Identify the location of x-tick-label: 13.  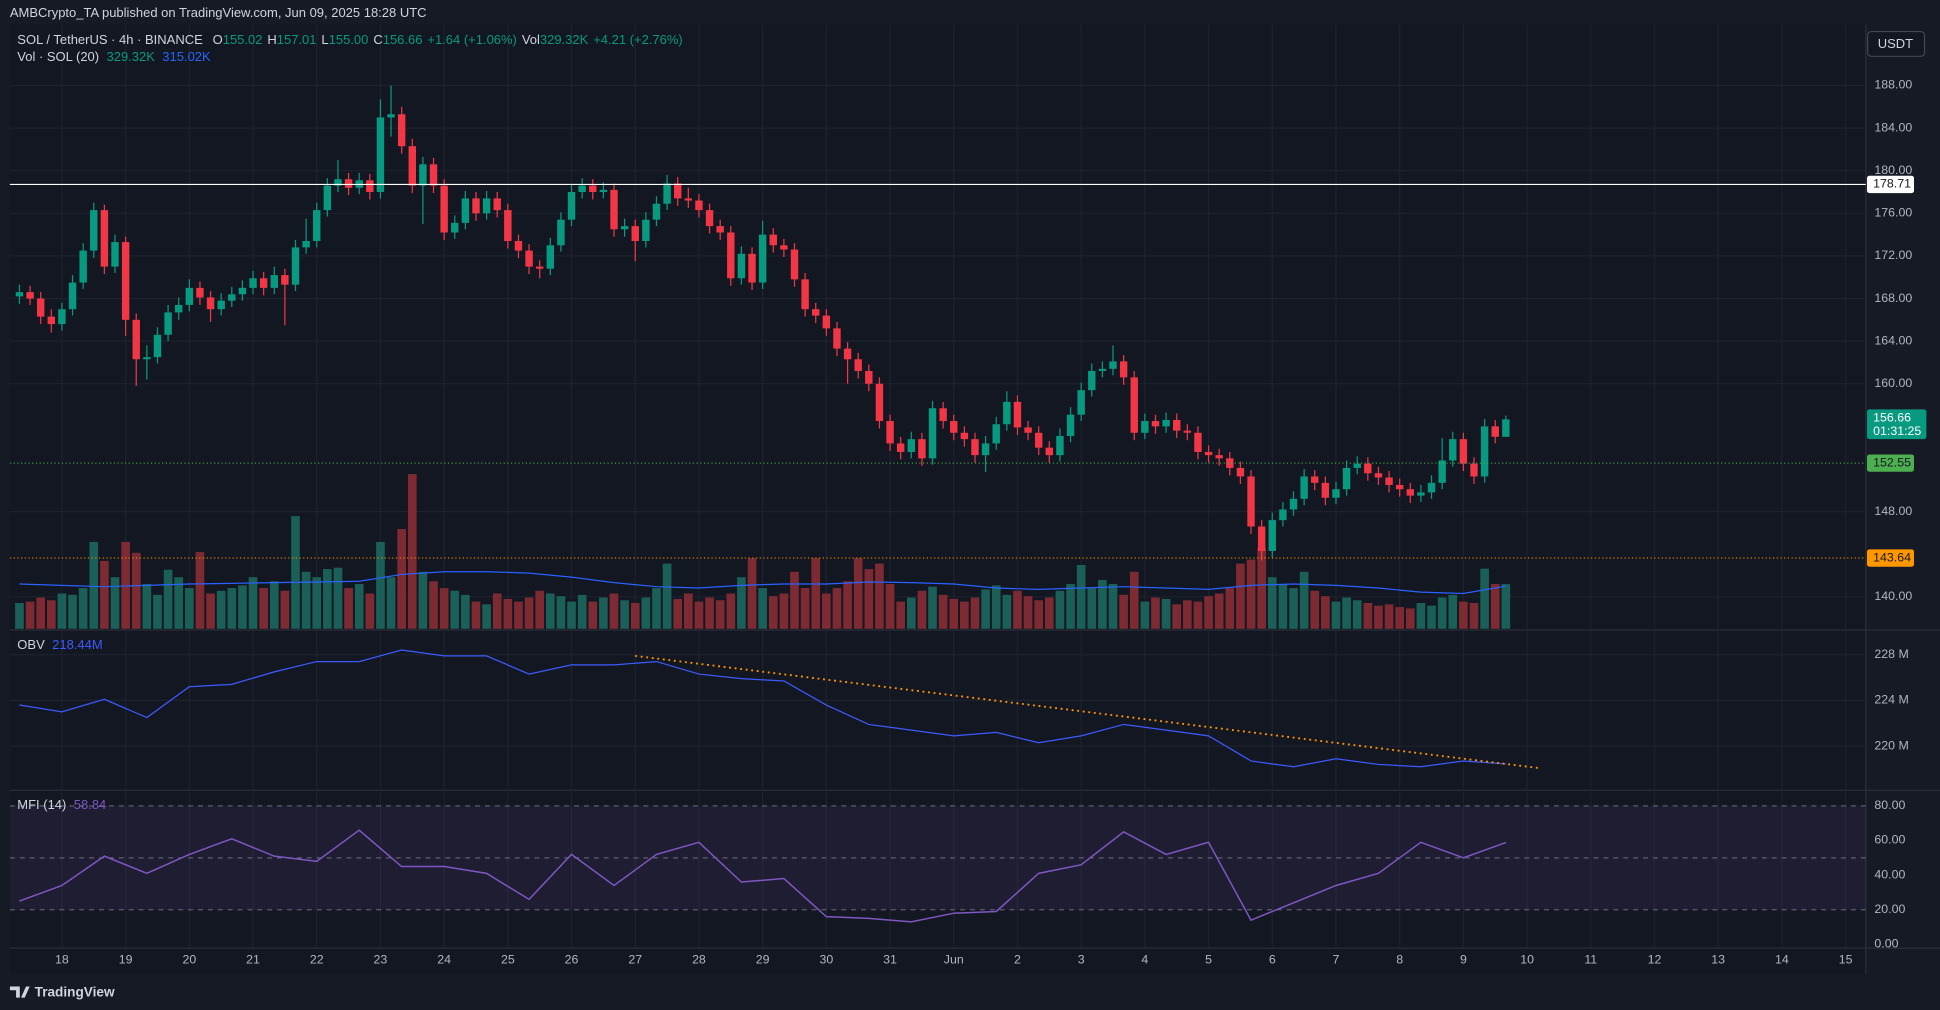
(1718, 960).